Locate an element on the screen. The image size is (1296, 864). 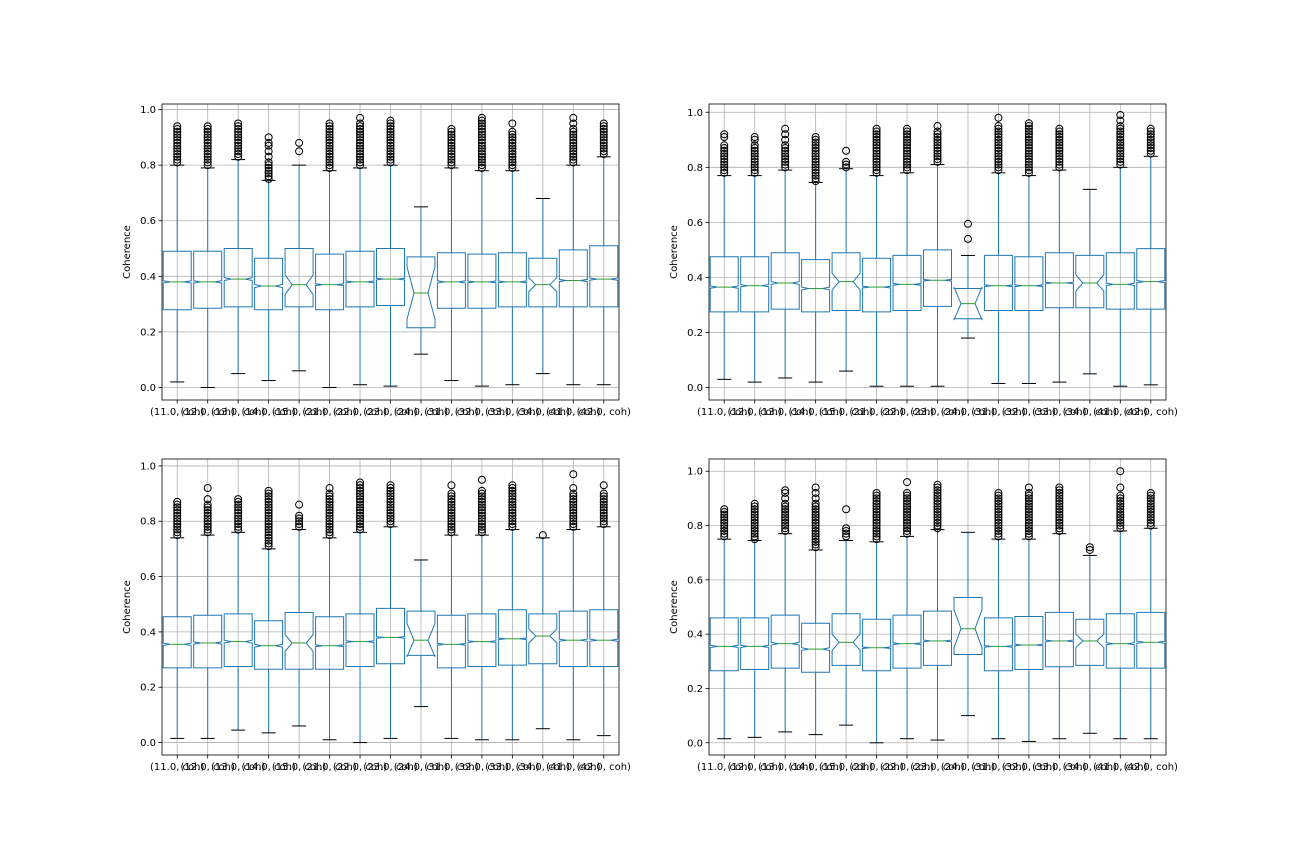
x-tick-label: (14.0, coh) is located at coordinates (268, 767).